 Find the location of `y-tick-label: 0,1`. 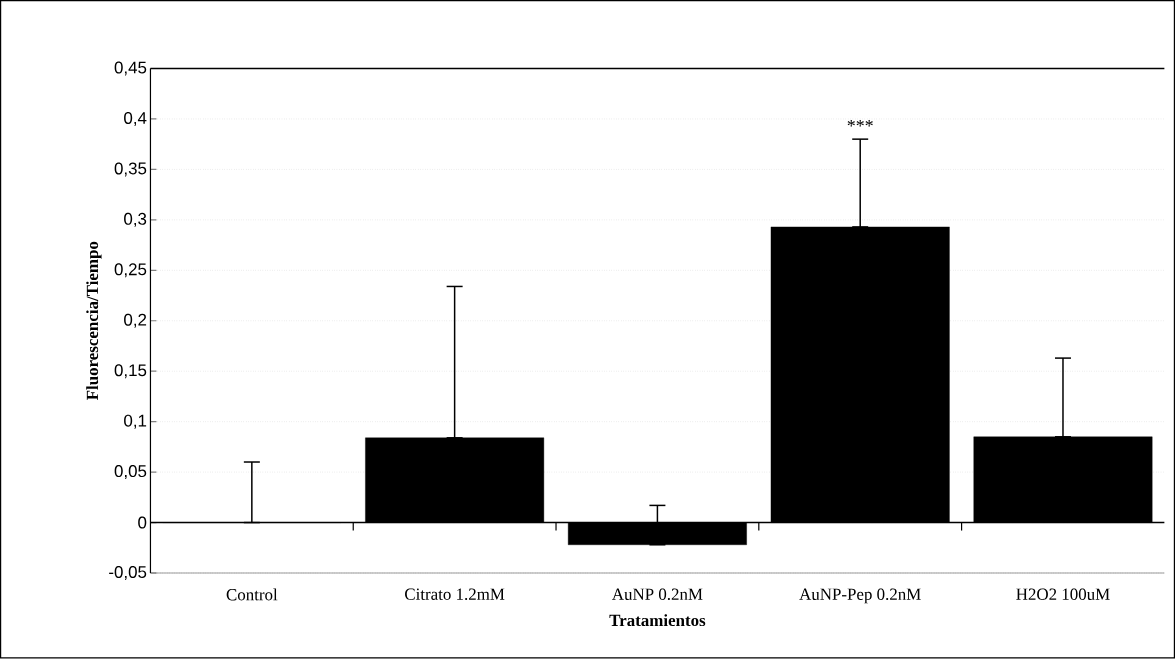

y-tick-label: 0,1 is located at coordinates (135, 421).